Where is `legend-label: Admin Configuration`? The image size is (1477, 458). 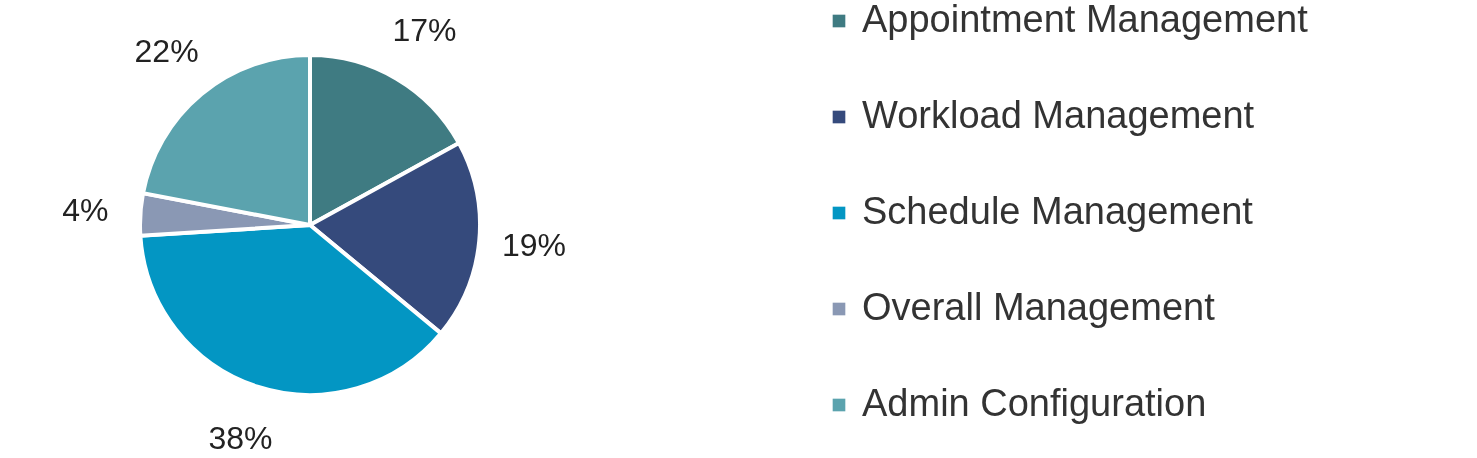
legend-label: Admin Configuration is located at coordinates (1034, 403).